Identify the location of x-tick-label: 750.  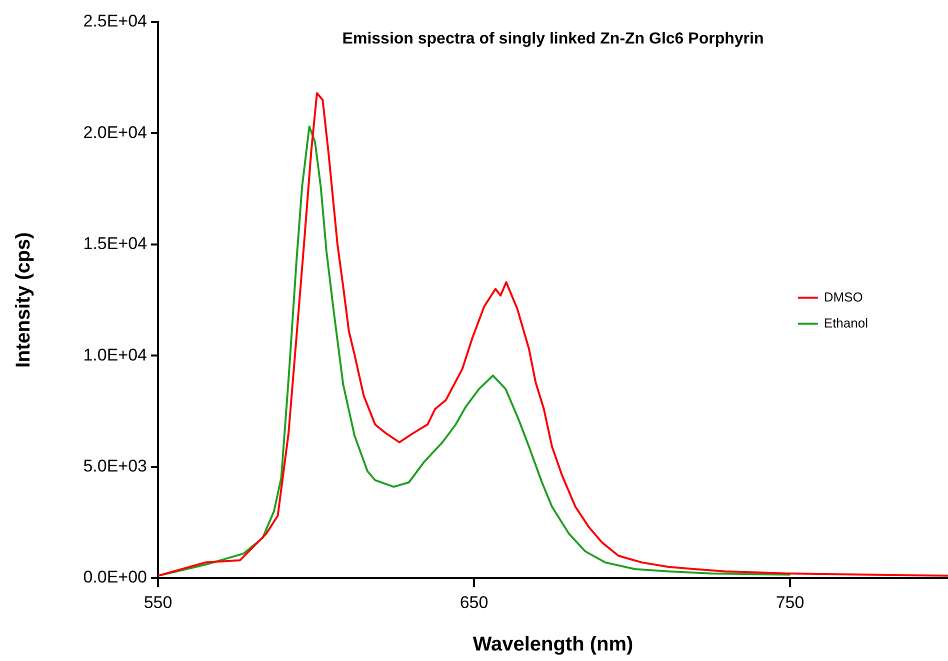
(790, 602).